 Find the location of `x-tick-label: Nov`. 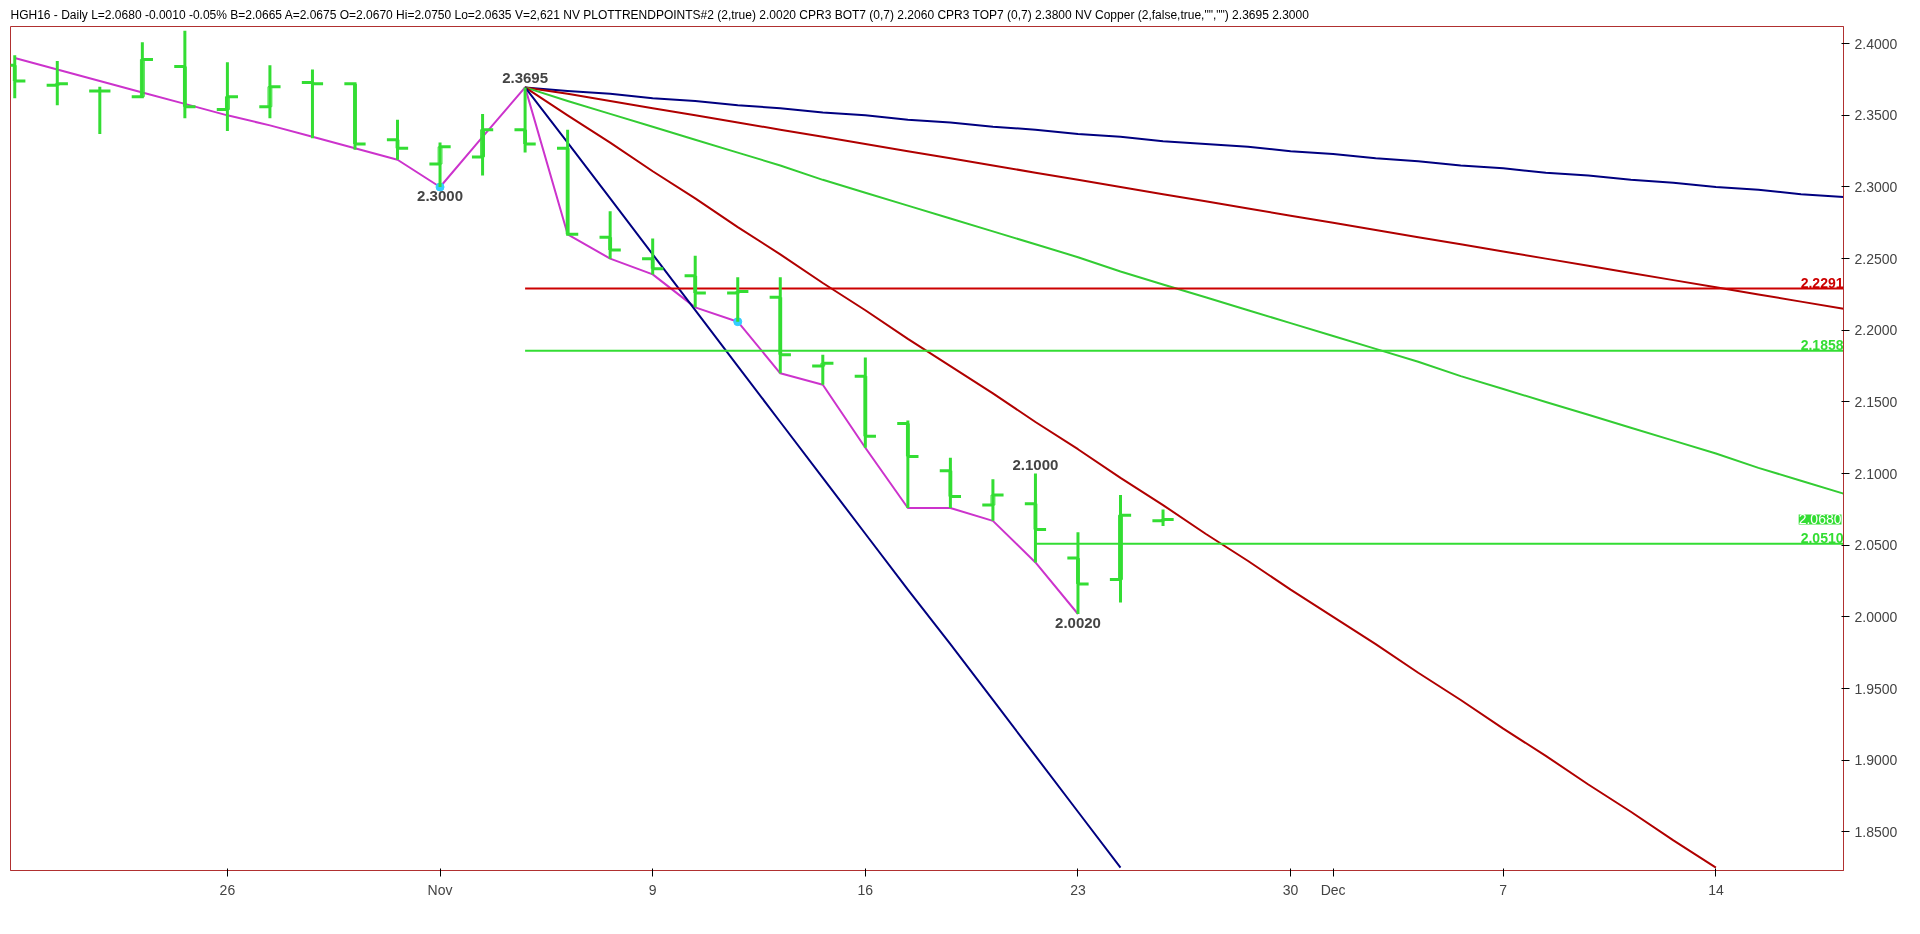

x-tick-label: Nov is located at coordinates (440, 889).